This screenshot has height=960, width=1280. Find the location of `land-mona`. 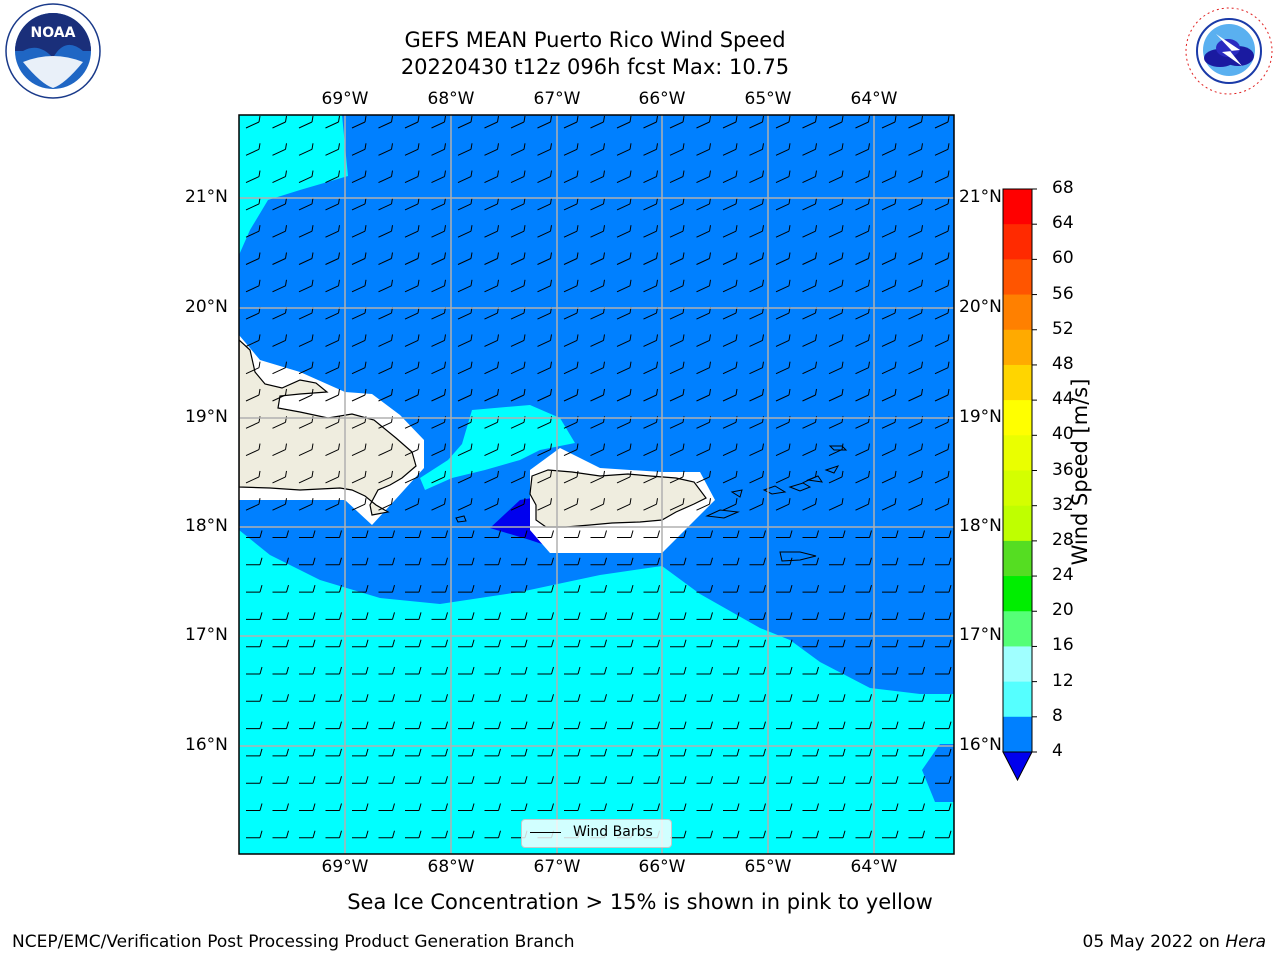

land-mona is located at coordinates (461, 519).